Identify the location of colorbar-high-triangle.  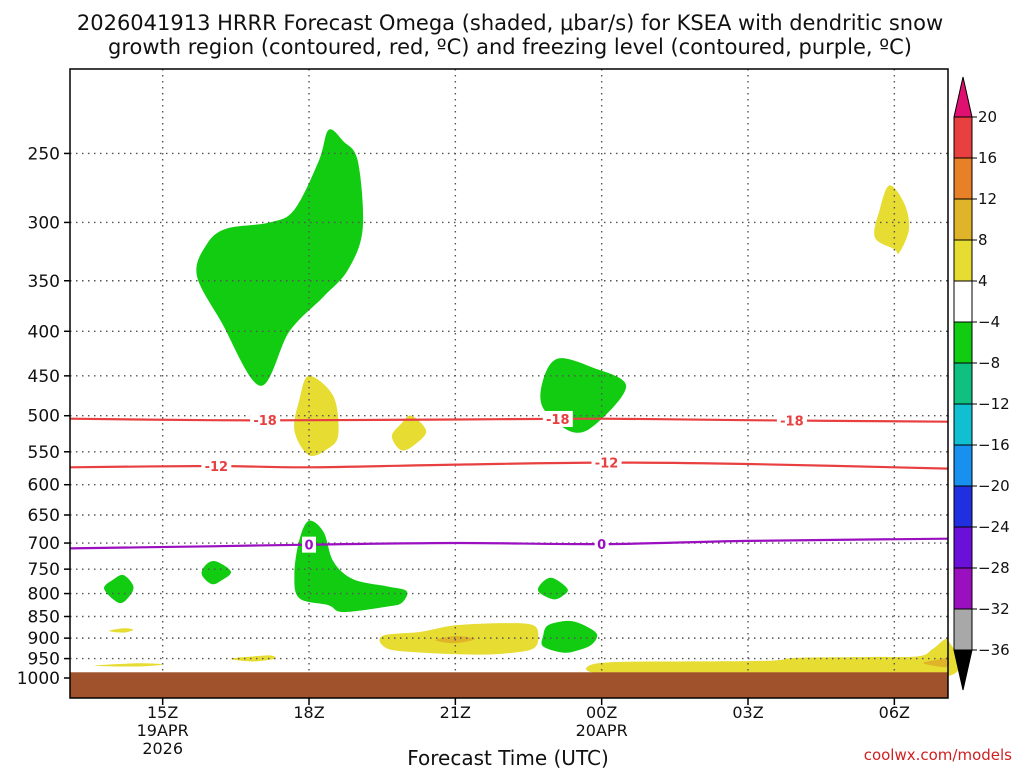
(963, 97).